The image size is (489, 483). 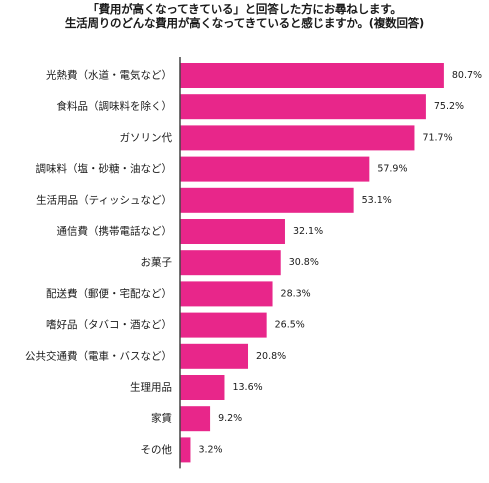 I want to click on data-label: 32.1%, so click(x=308, y=231).